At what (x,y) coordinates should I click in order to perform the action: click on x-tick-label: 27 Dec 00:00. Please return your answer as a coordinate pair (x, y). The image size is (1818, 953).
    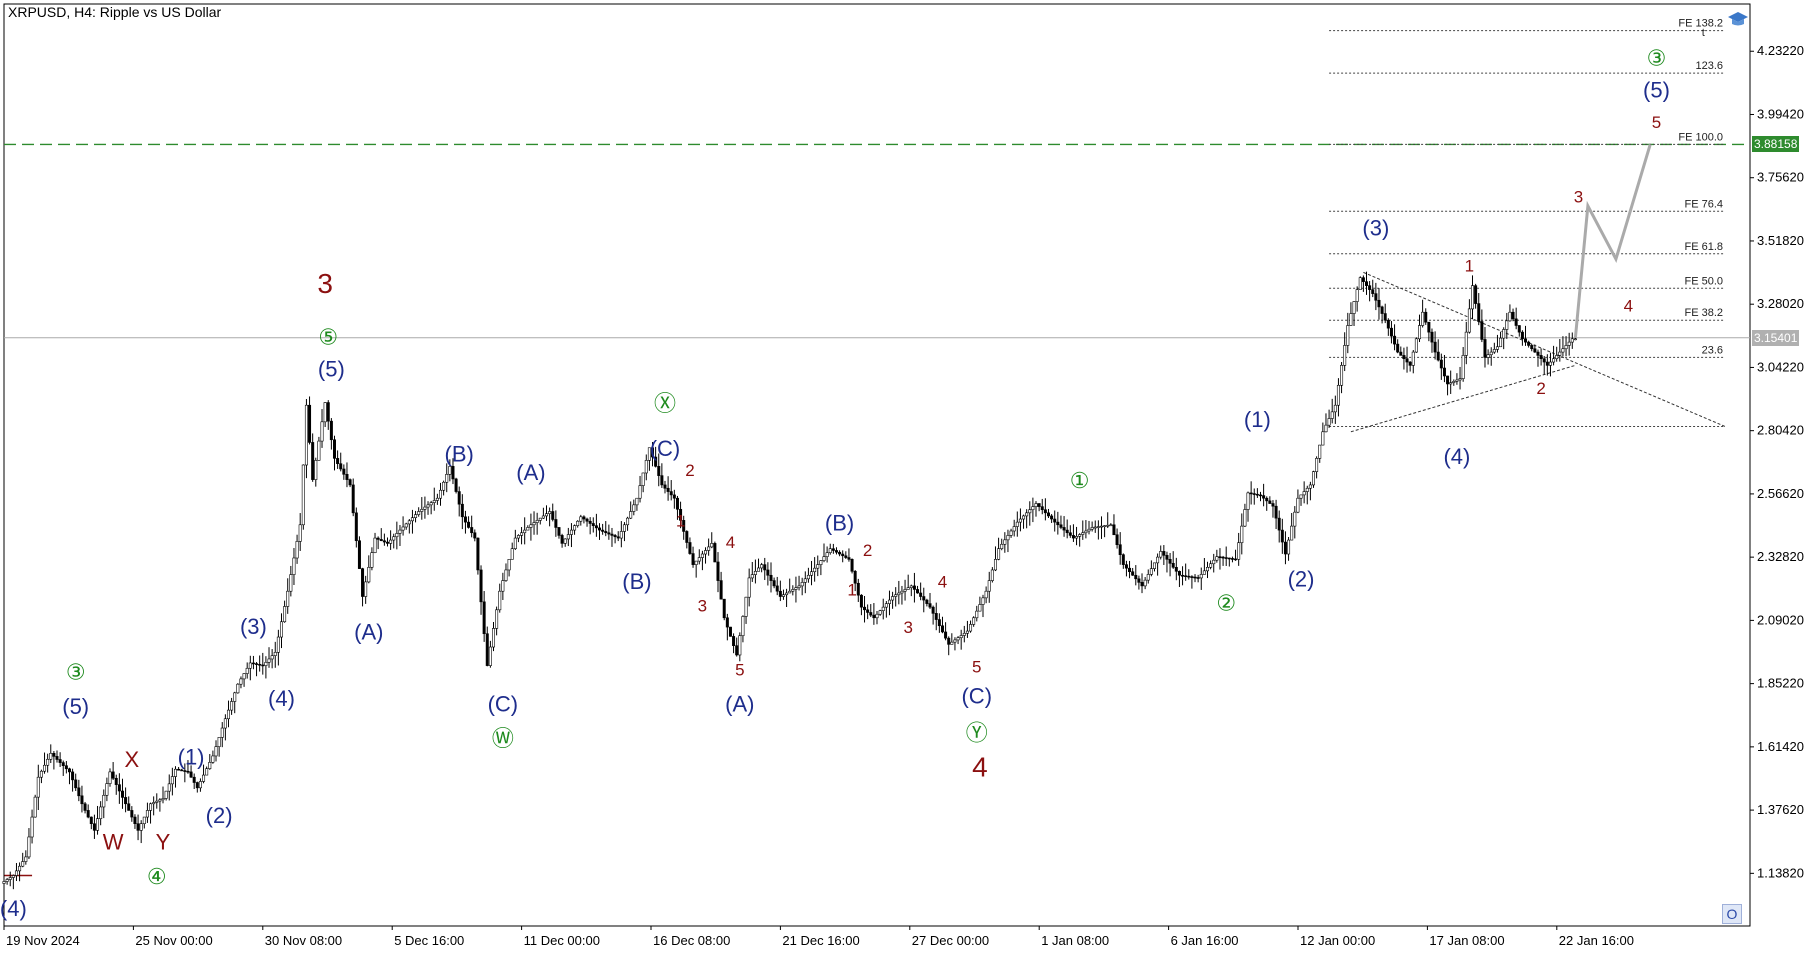
    Looking at the image, I should click on (950, 940).